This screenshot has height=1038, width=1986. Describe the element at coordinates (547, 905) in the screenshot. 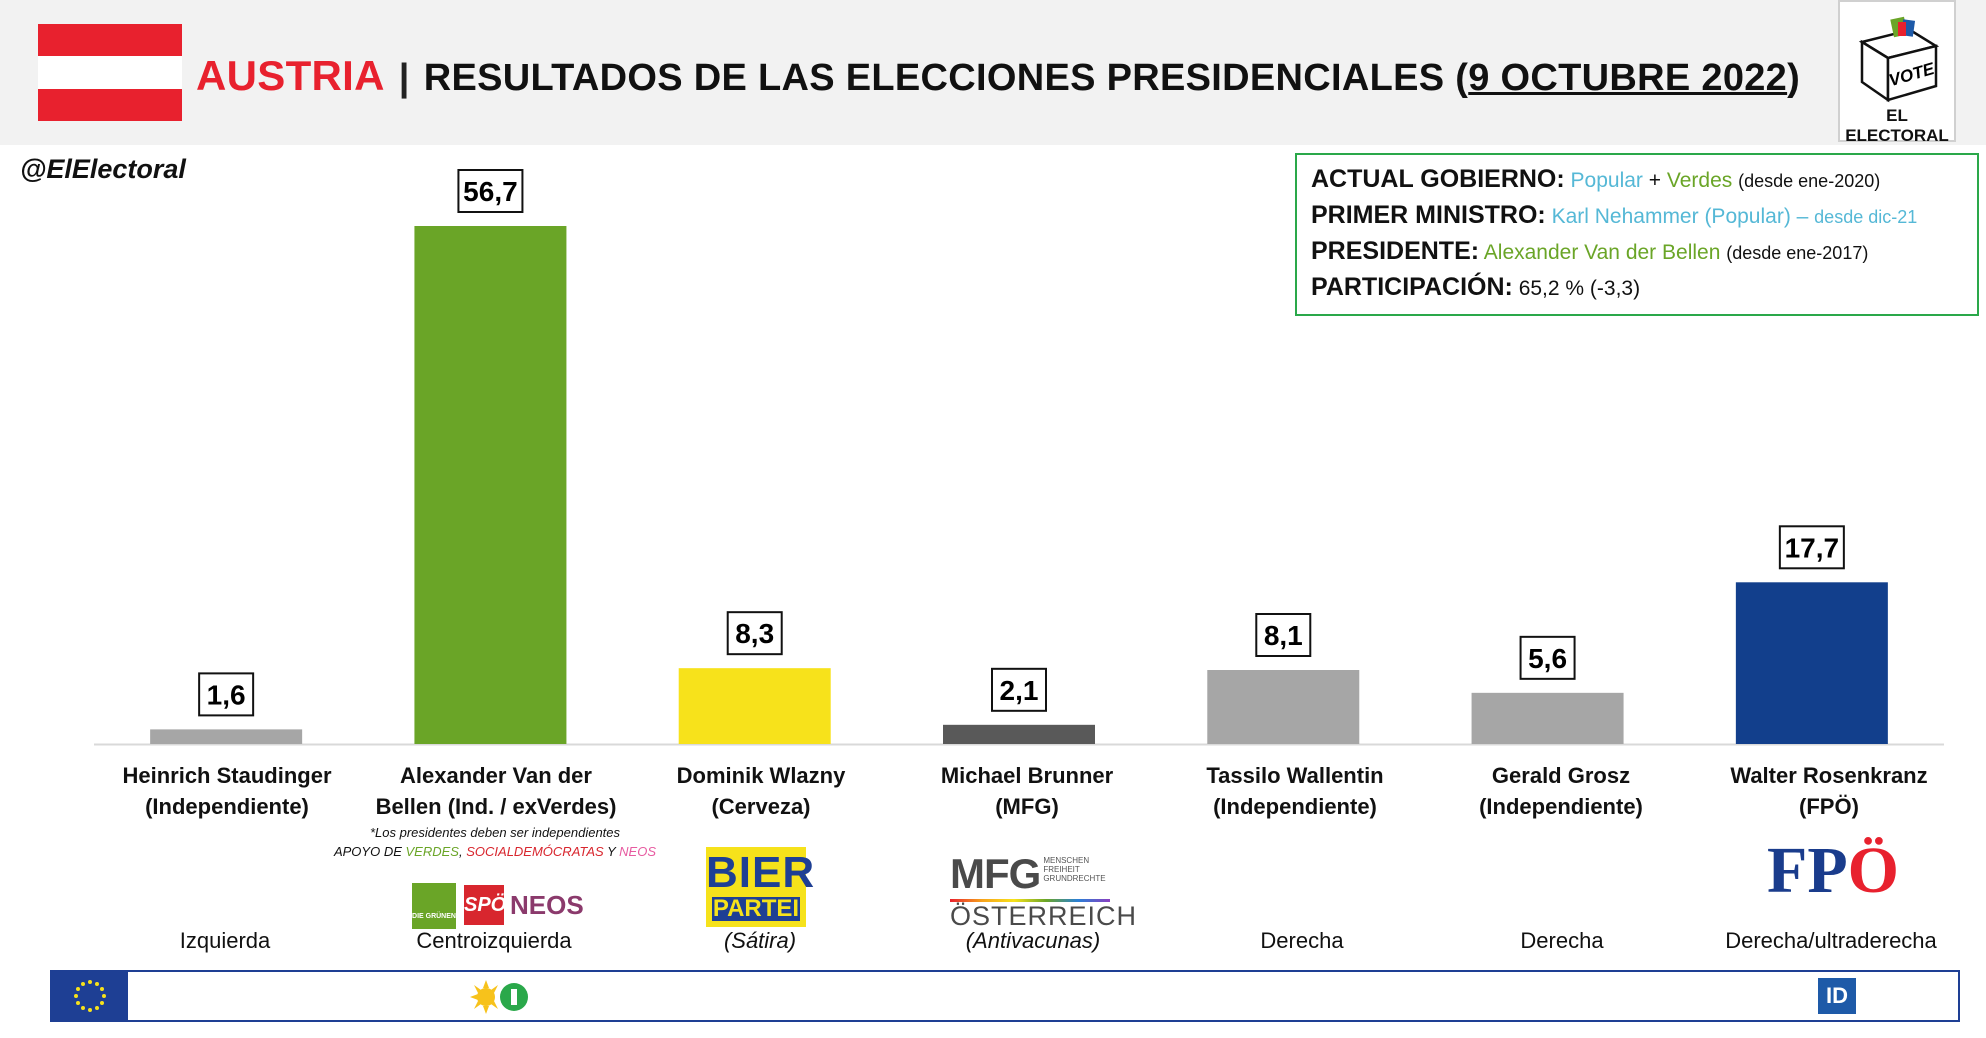

I see `neos-logo: NEOS` at that location.